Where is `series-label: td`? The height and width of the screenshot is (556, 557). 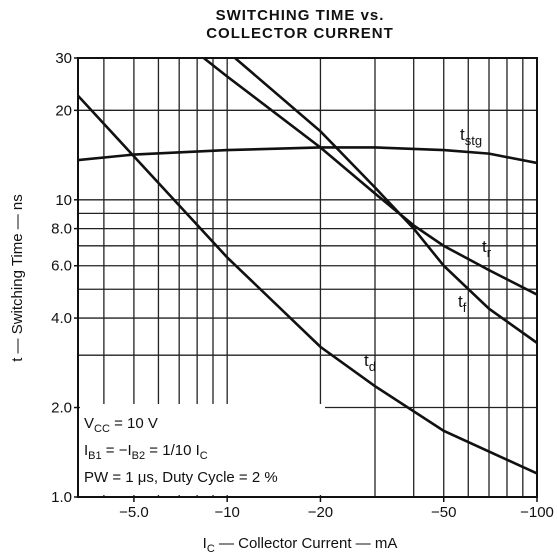 series-label: td is located at coordinates (370, 362).